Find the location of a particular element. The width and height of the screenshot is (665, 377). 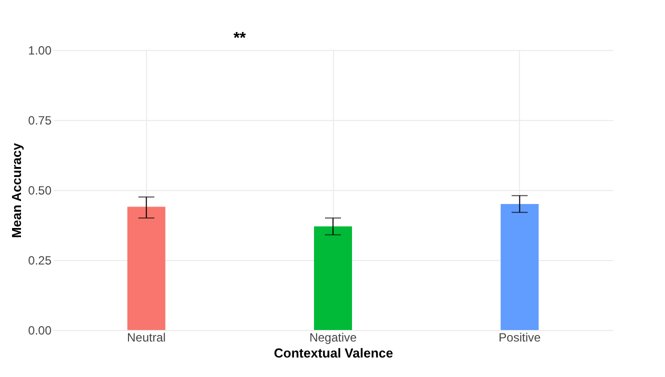

y-tick-label: 0.00 is located at coordinates (40, 331).